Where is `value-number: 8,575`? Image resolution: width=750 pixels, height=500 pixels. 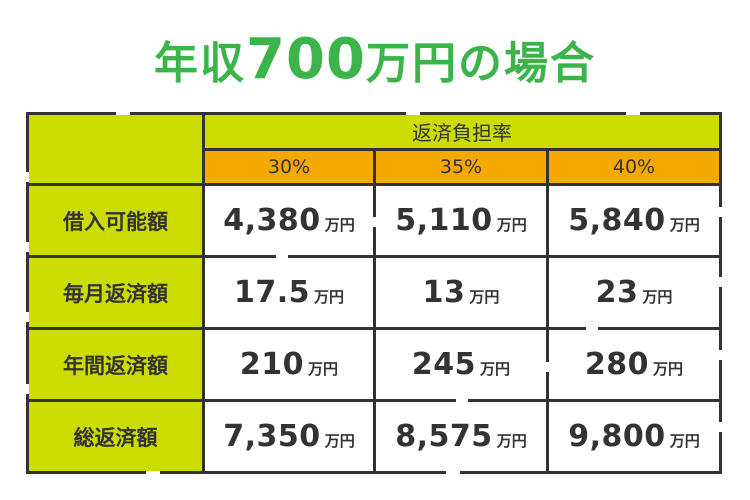 value-number: 8,575 is located at coordinates (444, 436).